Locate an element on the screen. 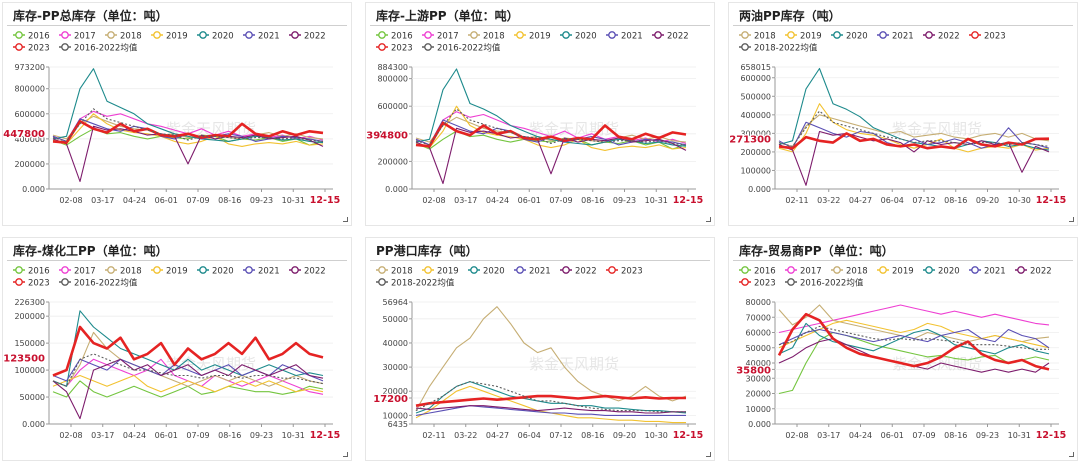  legend-label: 2022 is located at coordinates (315, 272).